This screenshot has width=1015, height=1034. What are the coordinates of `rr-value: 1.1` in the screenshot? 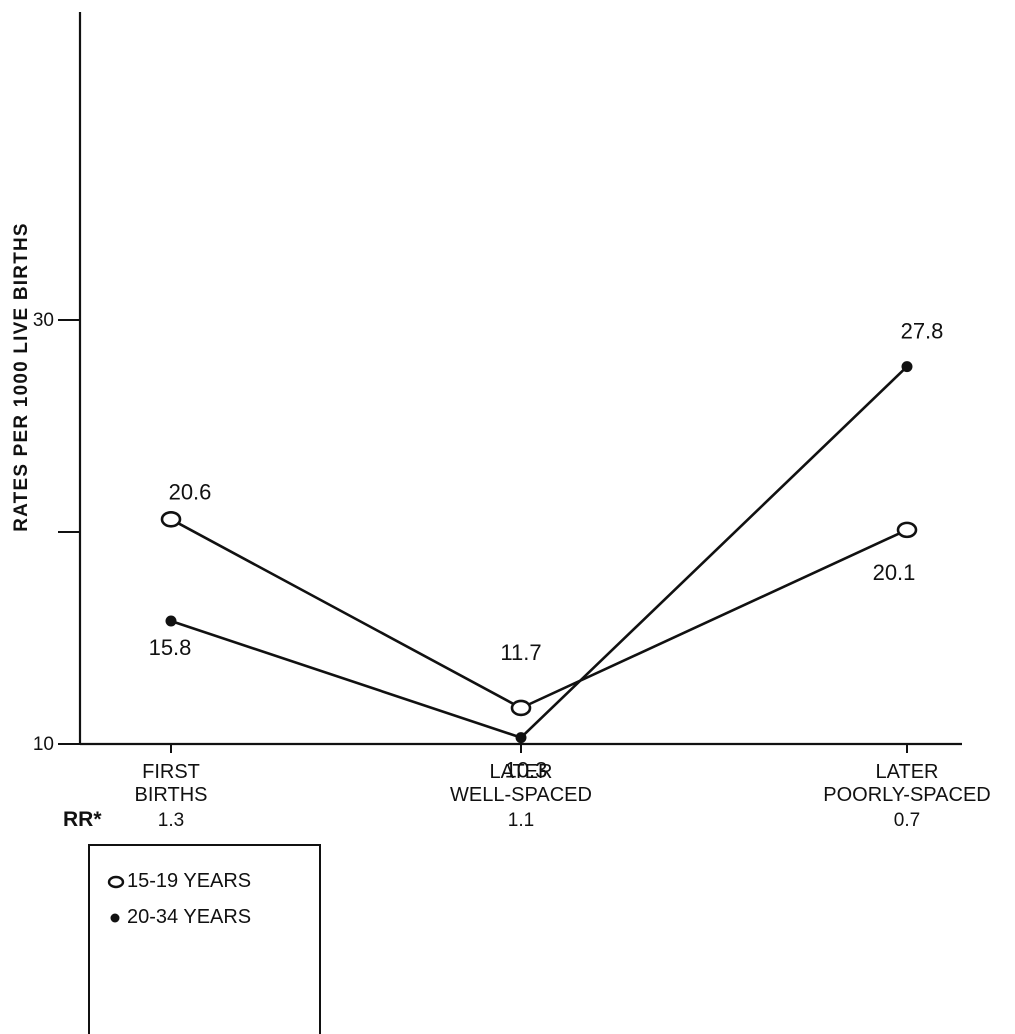 It's located at (521, 820).